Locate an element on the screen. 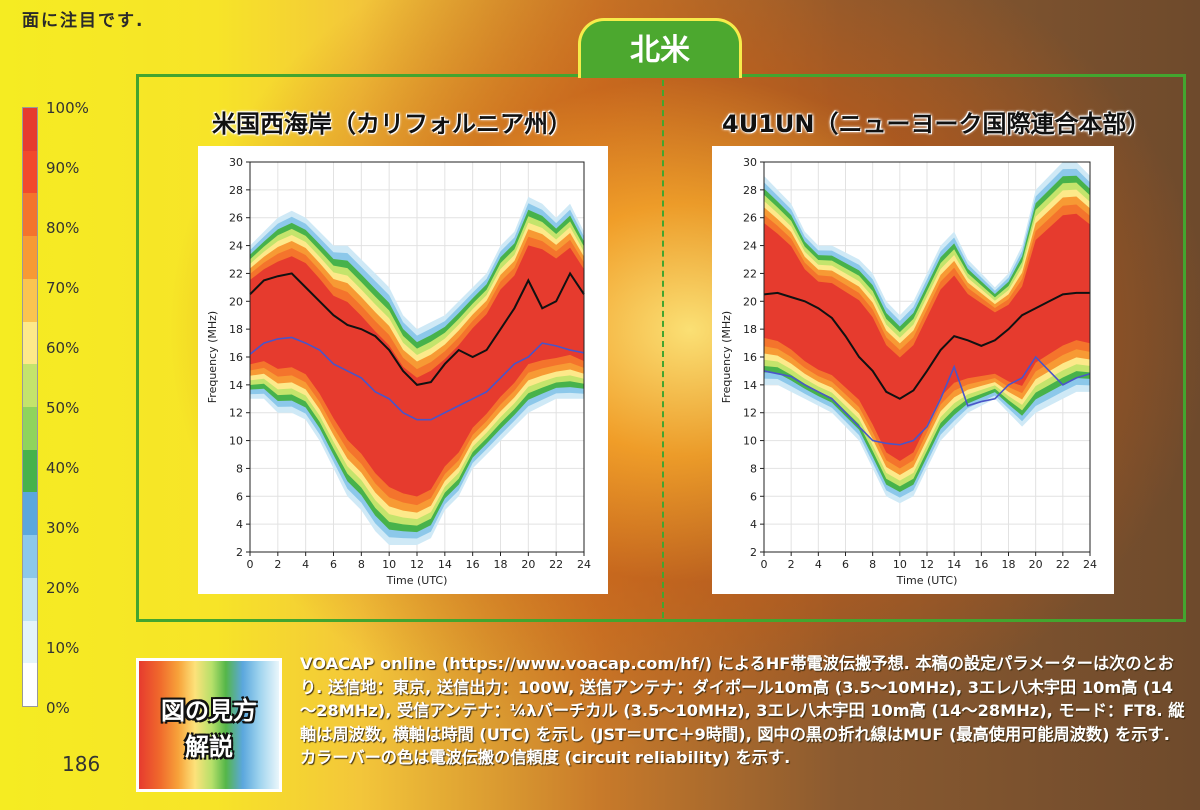 This screenshot has width=1200, height=810. chart-title-west-coast: 米国西海岸（カリフォルニア州） is located at coordinates (392, 124).